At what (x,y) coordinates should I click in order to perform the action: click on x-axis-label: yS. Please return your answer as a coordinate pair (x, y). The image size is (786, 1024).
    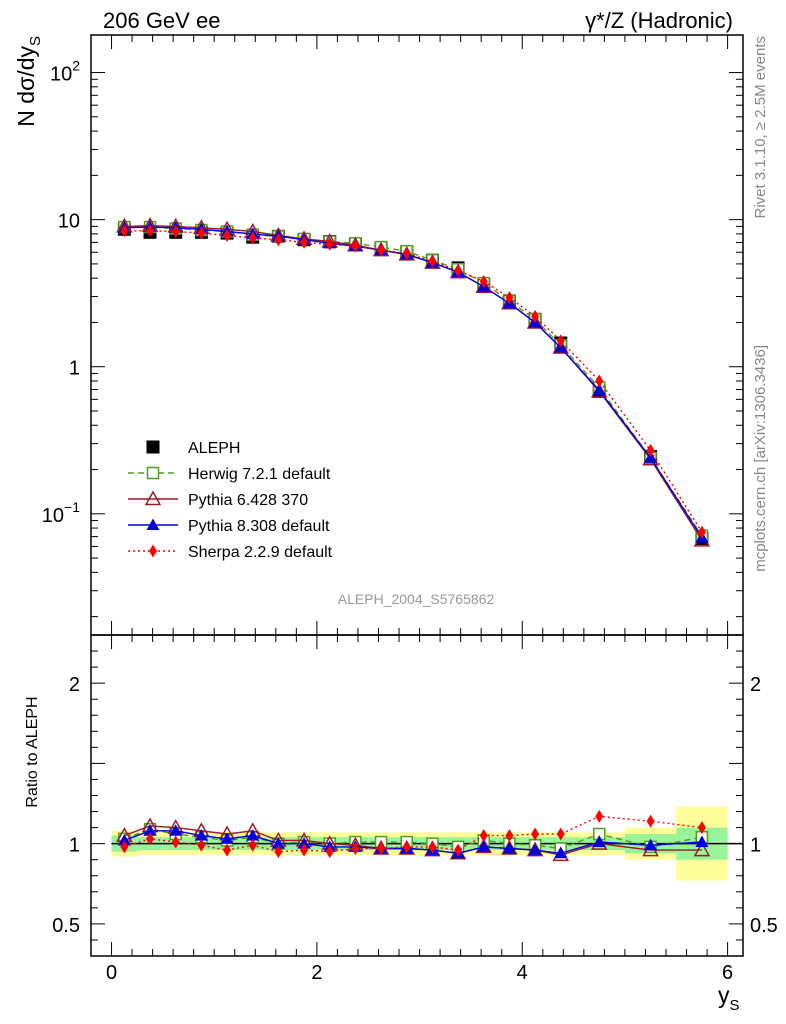
    Looking at the image, I should click on (729, 998).